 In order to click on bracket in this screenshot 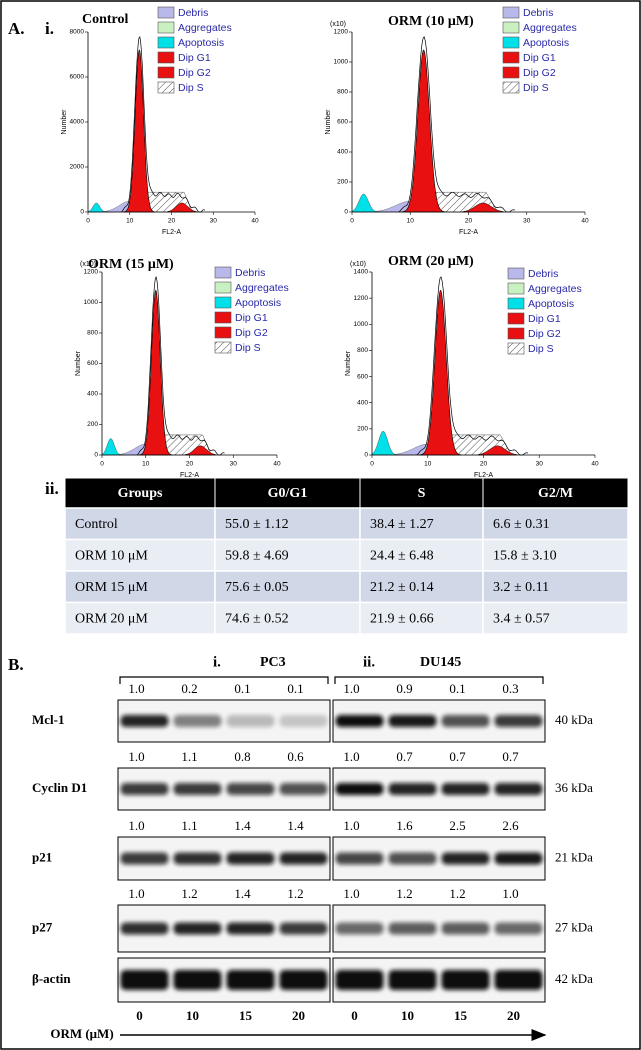, I will do `click(439, 680)`.